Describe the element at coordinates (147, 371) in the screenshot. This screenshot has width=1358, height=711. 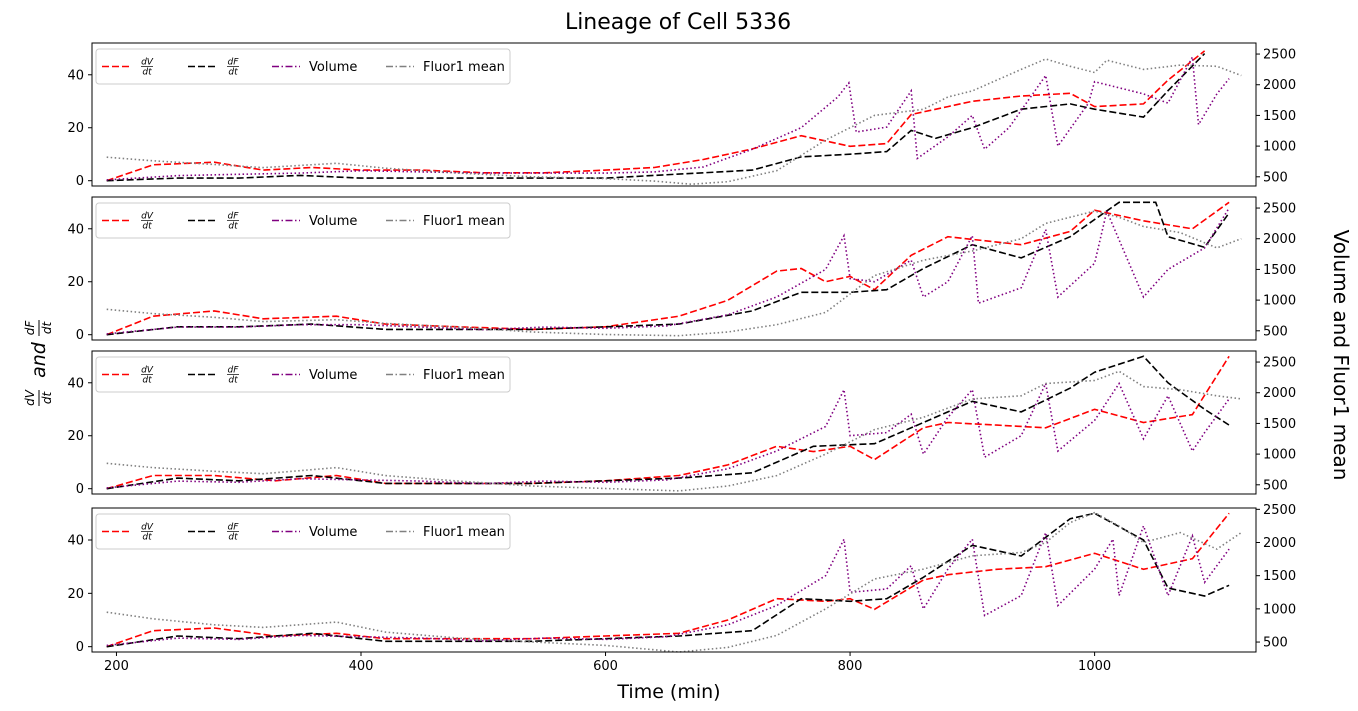
I see `panel-3-legend-num-dv: dV` at that location.